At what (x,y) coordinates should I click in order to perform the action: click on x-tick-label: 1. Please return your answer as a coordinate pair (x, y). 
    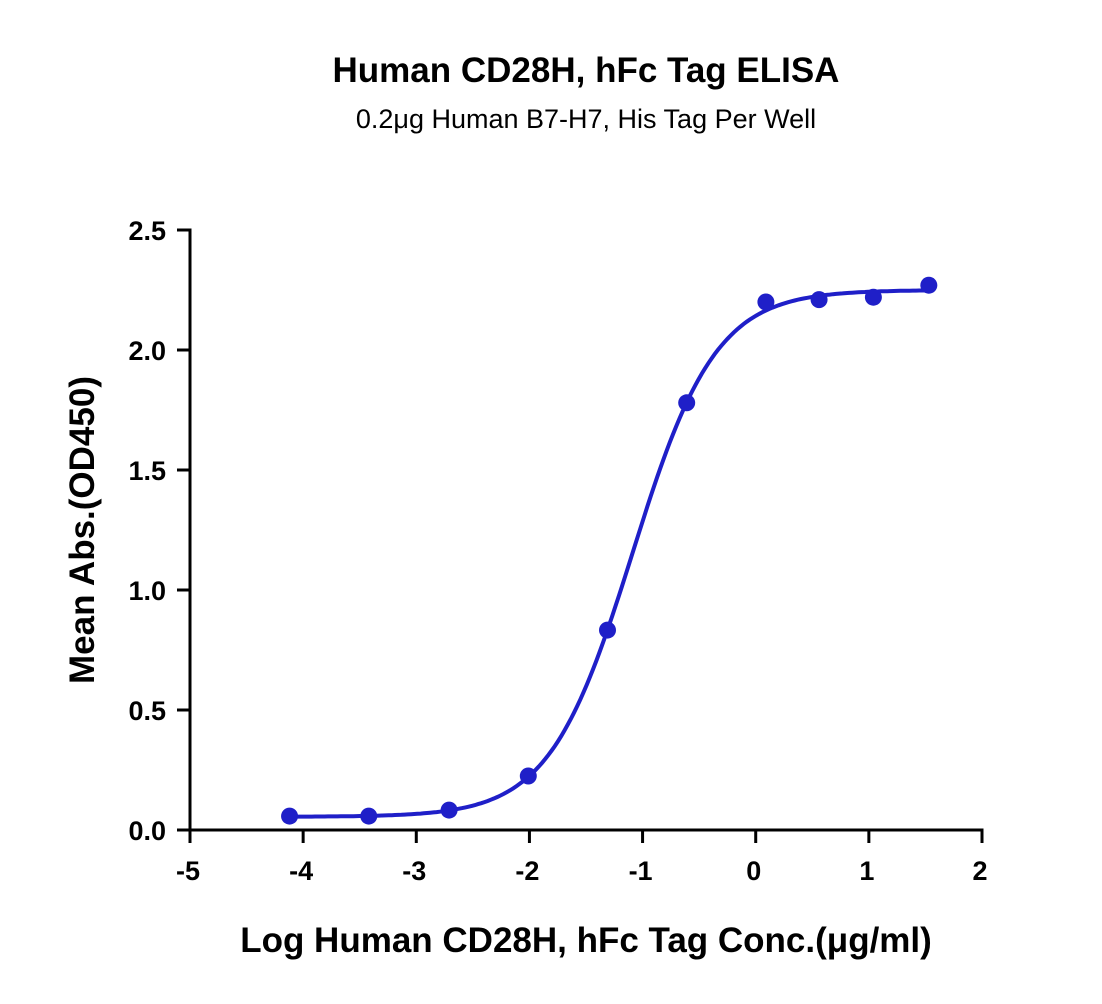
    Looking at the image, I should click on (866, 871).